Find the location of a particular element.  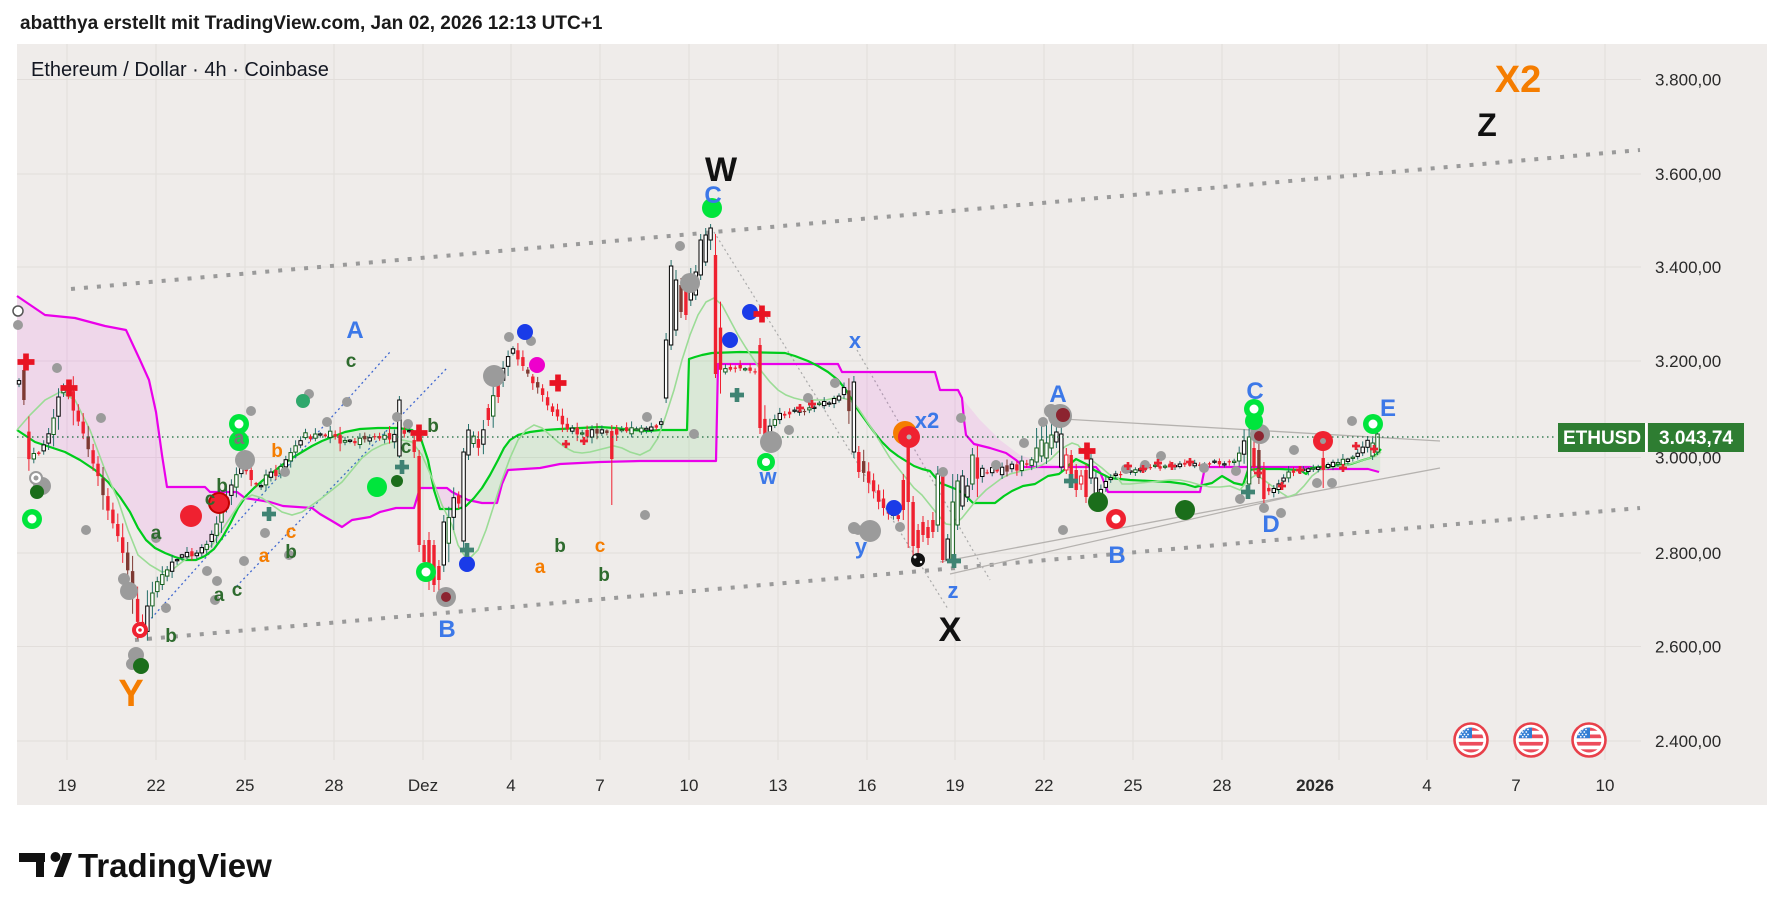

svg-text: 2.600,00 is located at coordinates (1688, 647).